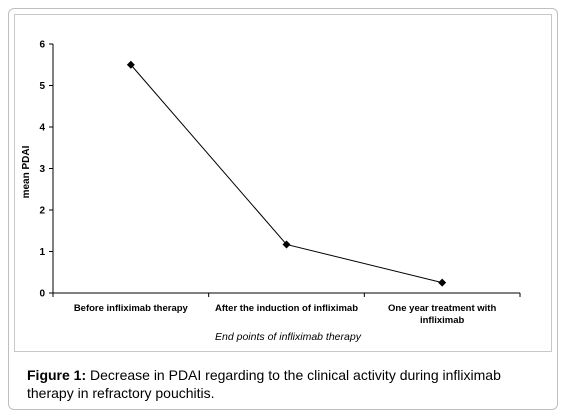 The height and width of the screenshot is (418, 566). I want to click on y-tick-label: 2, so click(42, 211).